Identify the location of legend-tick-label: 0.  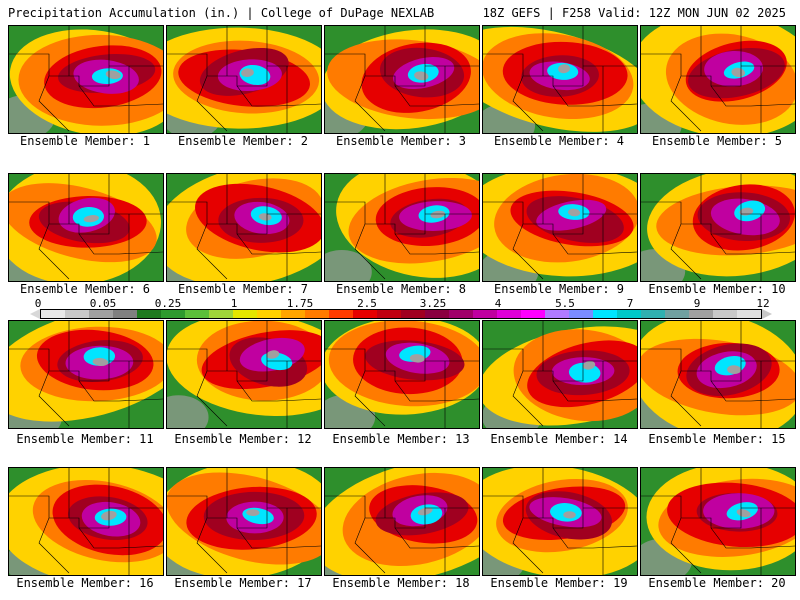
(38, 303).